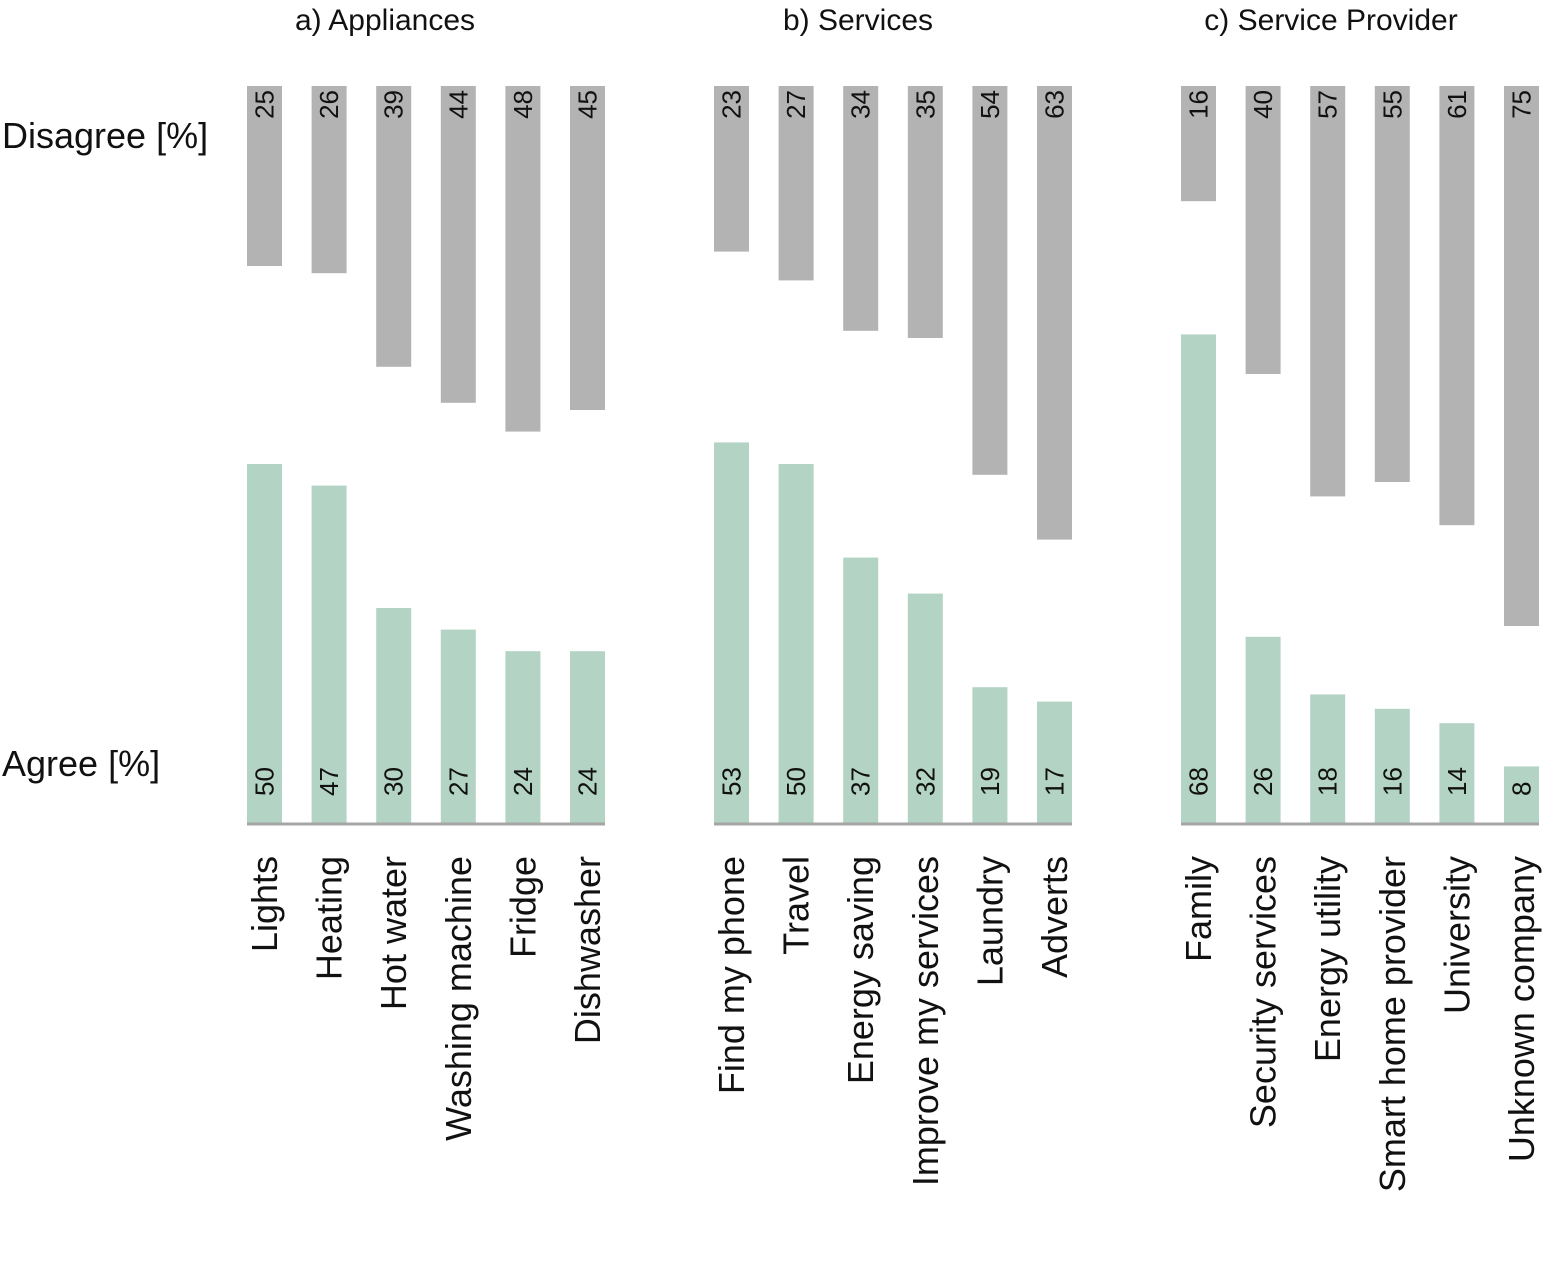  What do you see at coordinates (990, 104) in the screenshot?
I see `disagree-value-label: 54` at bounding box center [990, 104].